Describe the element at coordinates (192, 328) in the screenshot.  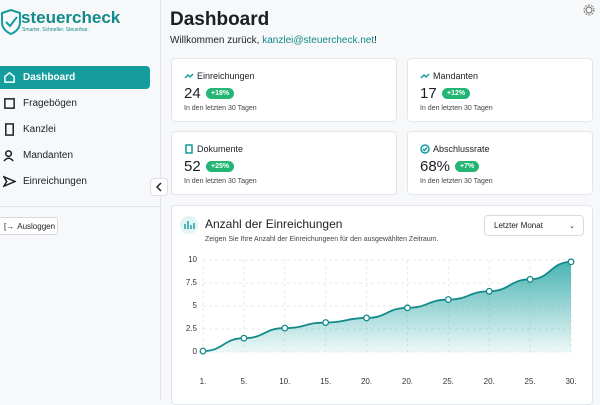
I see `y-tick-label: 2.5` at that location.